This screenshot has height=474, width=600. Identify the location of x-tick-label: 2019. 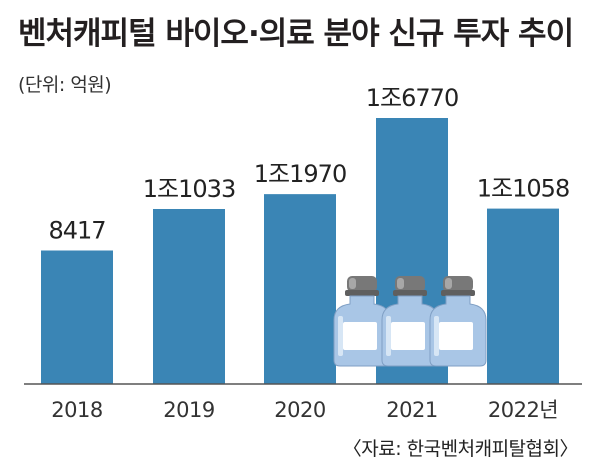
(188, 410).